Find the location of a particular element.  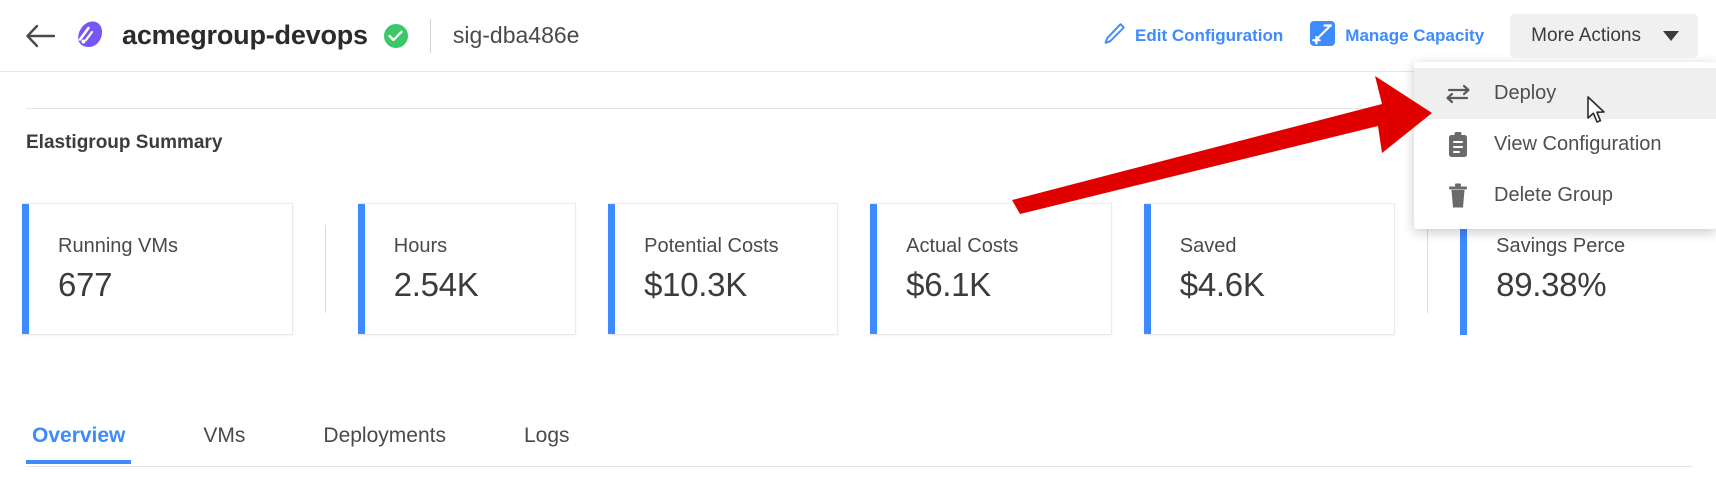

content-tab-divider is located at coordinates (859, 466).